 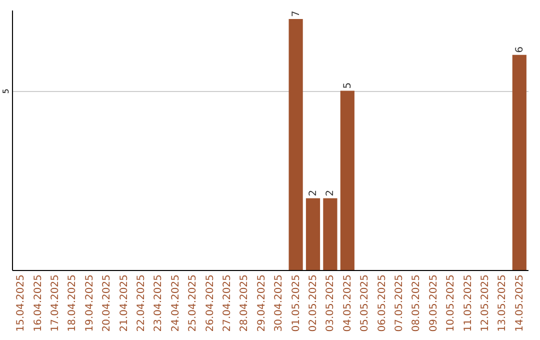 I want to click on x-tick-label: 14.05.2025, so click(x=520, y=303).